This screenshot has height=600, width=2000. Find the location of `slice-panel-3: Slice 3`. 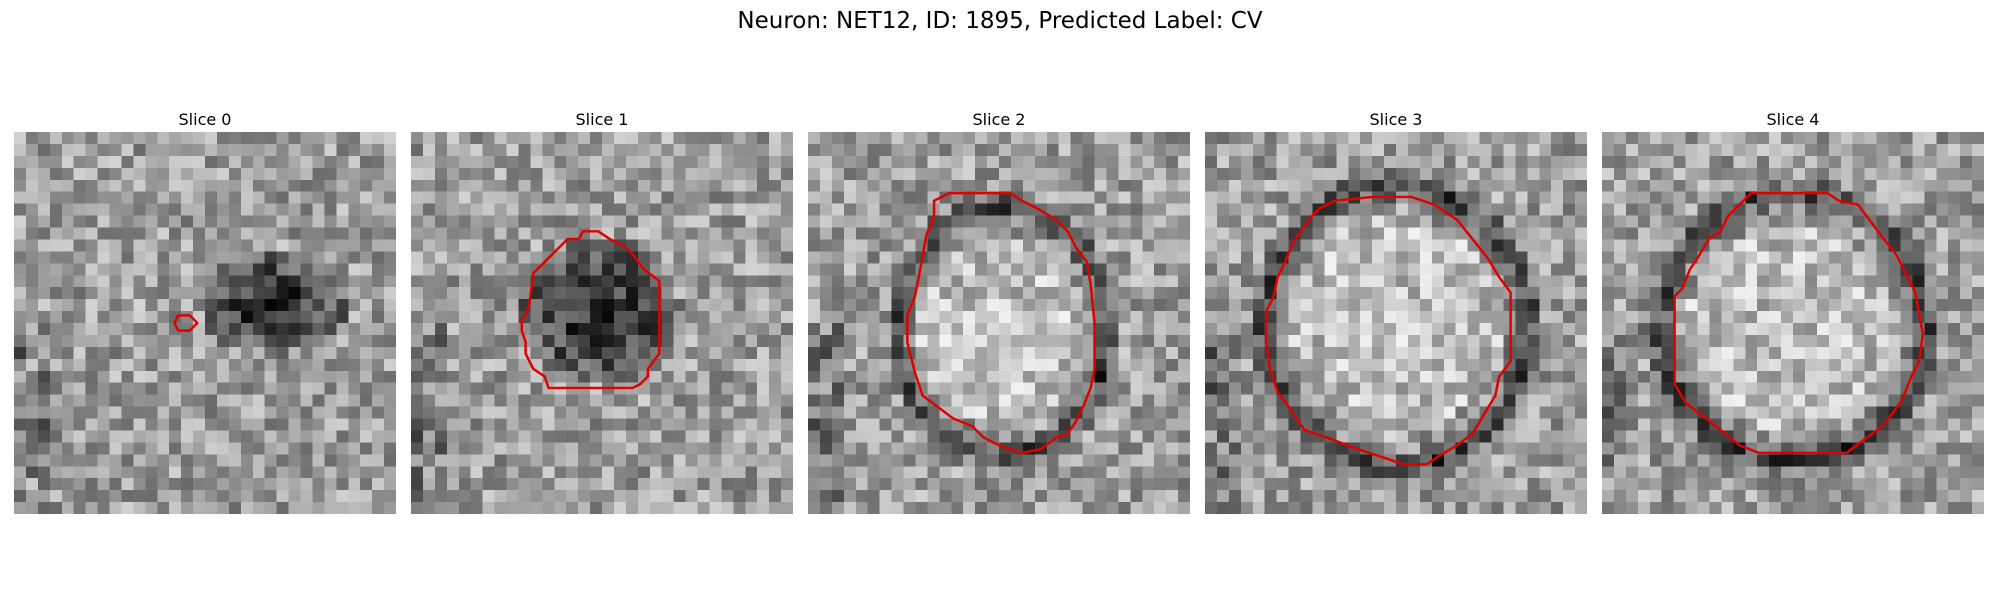

slice-panel-3: Slice 3 is located at coordinates (1396, 311).